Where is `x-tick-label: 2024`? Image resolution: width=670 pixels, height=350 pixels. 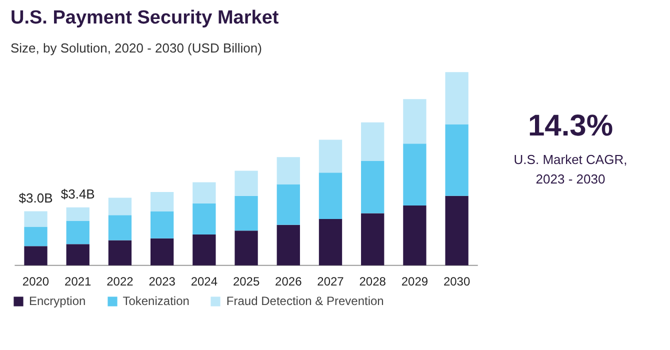
x-tick-label: 2024 is located at coordinates (204, 281).